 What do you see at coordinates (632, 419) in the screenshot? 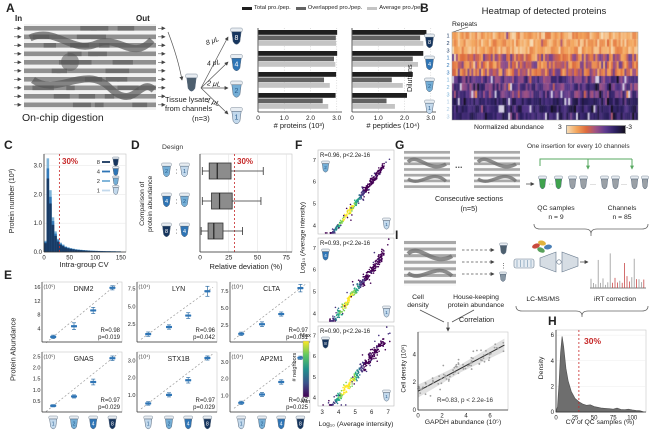
I see `svg-text: 100` at bounding box center [632, 419].